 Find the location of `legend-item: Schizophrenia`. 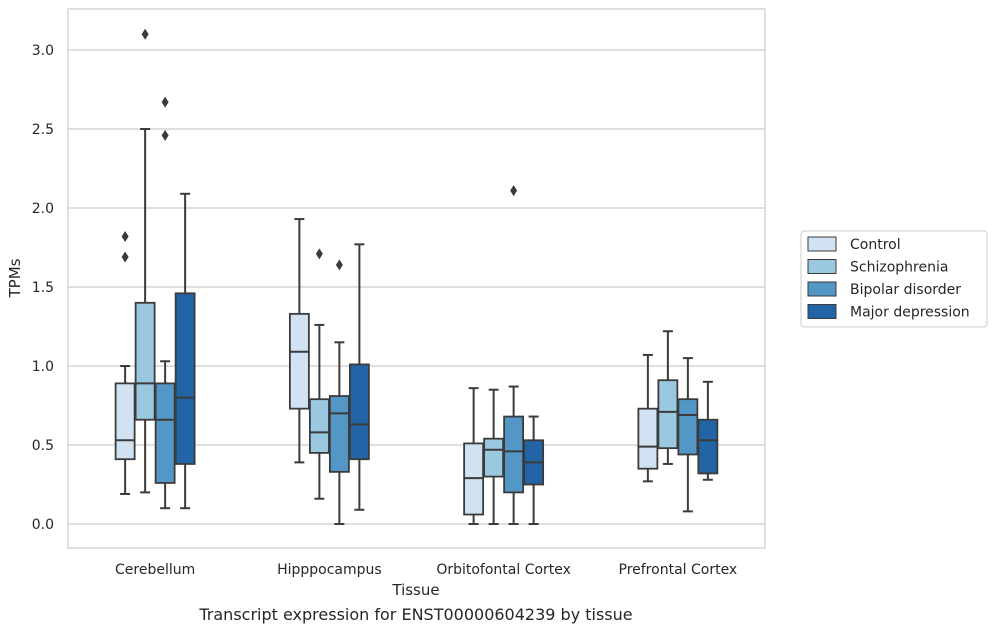

legend-item: Schizophrenia is located at coordinates (877, 267).